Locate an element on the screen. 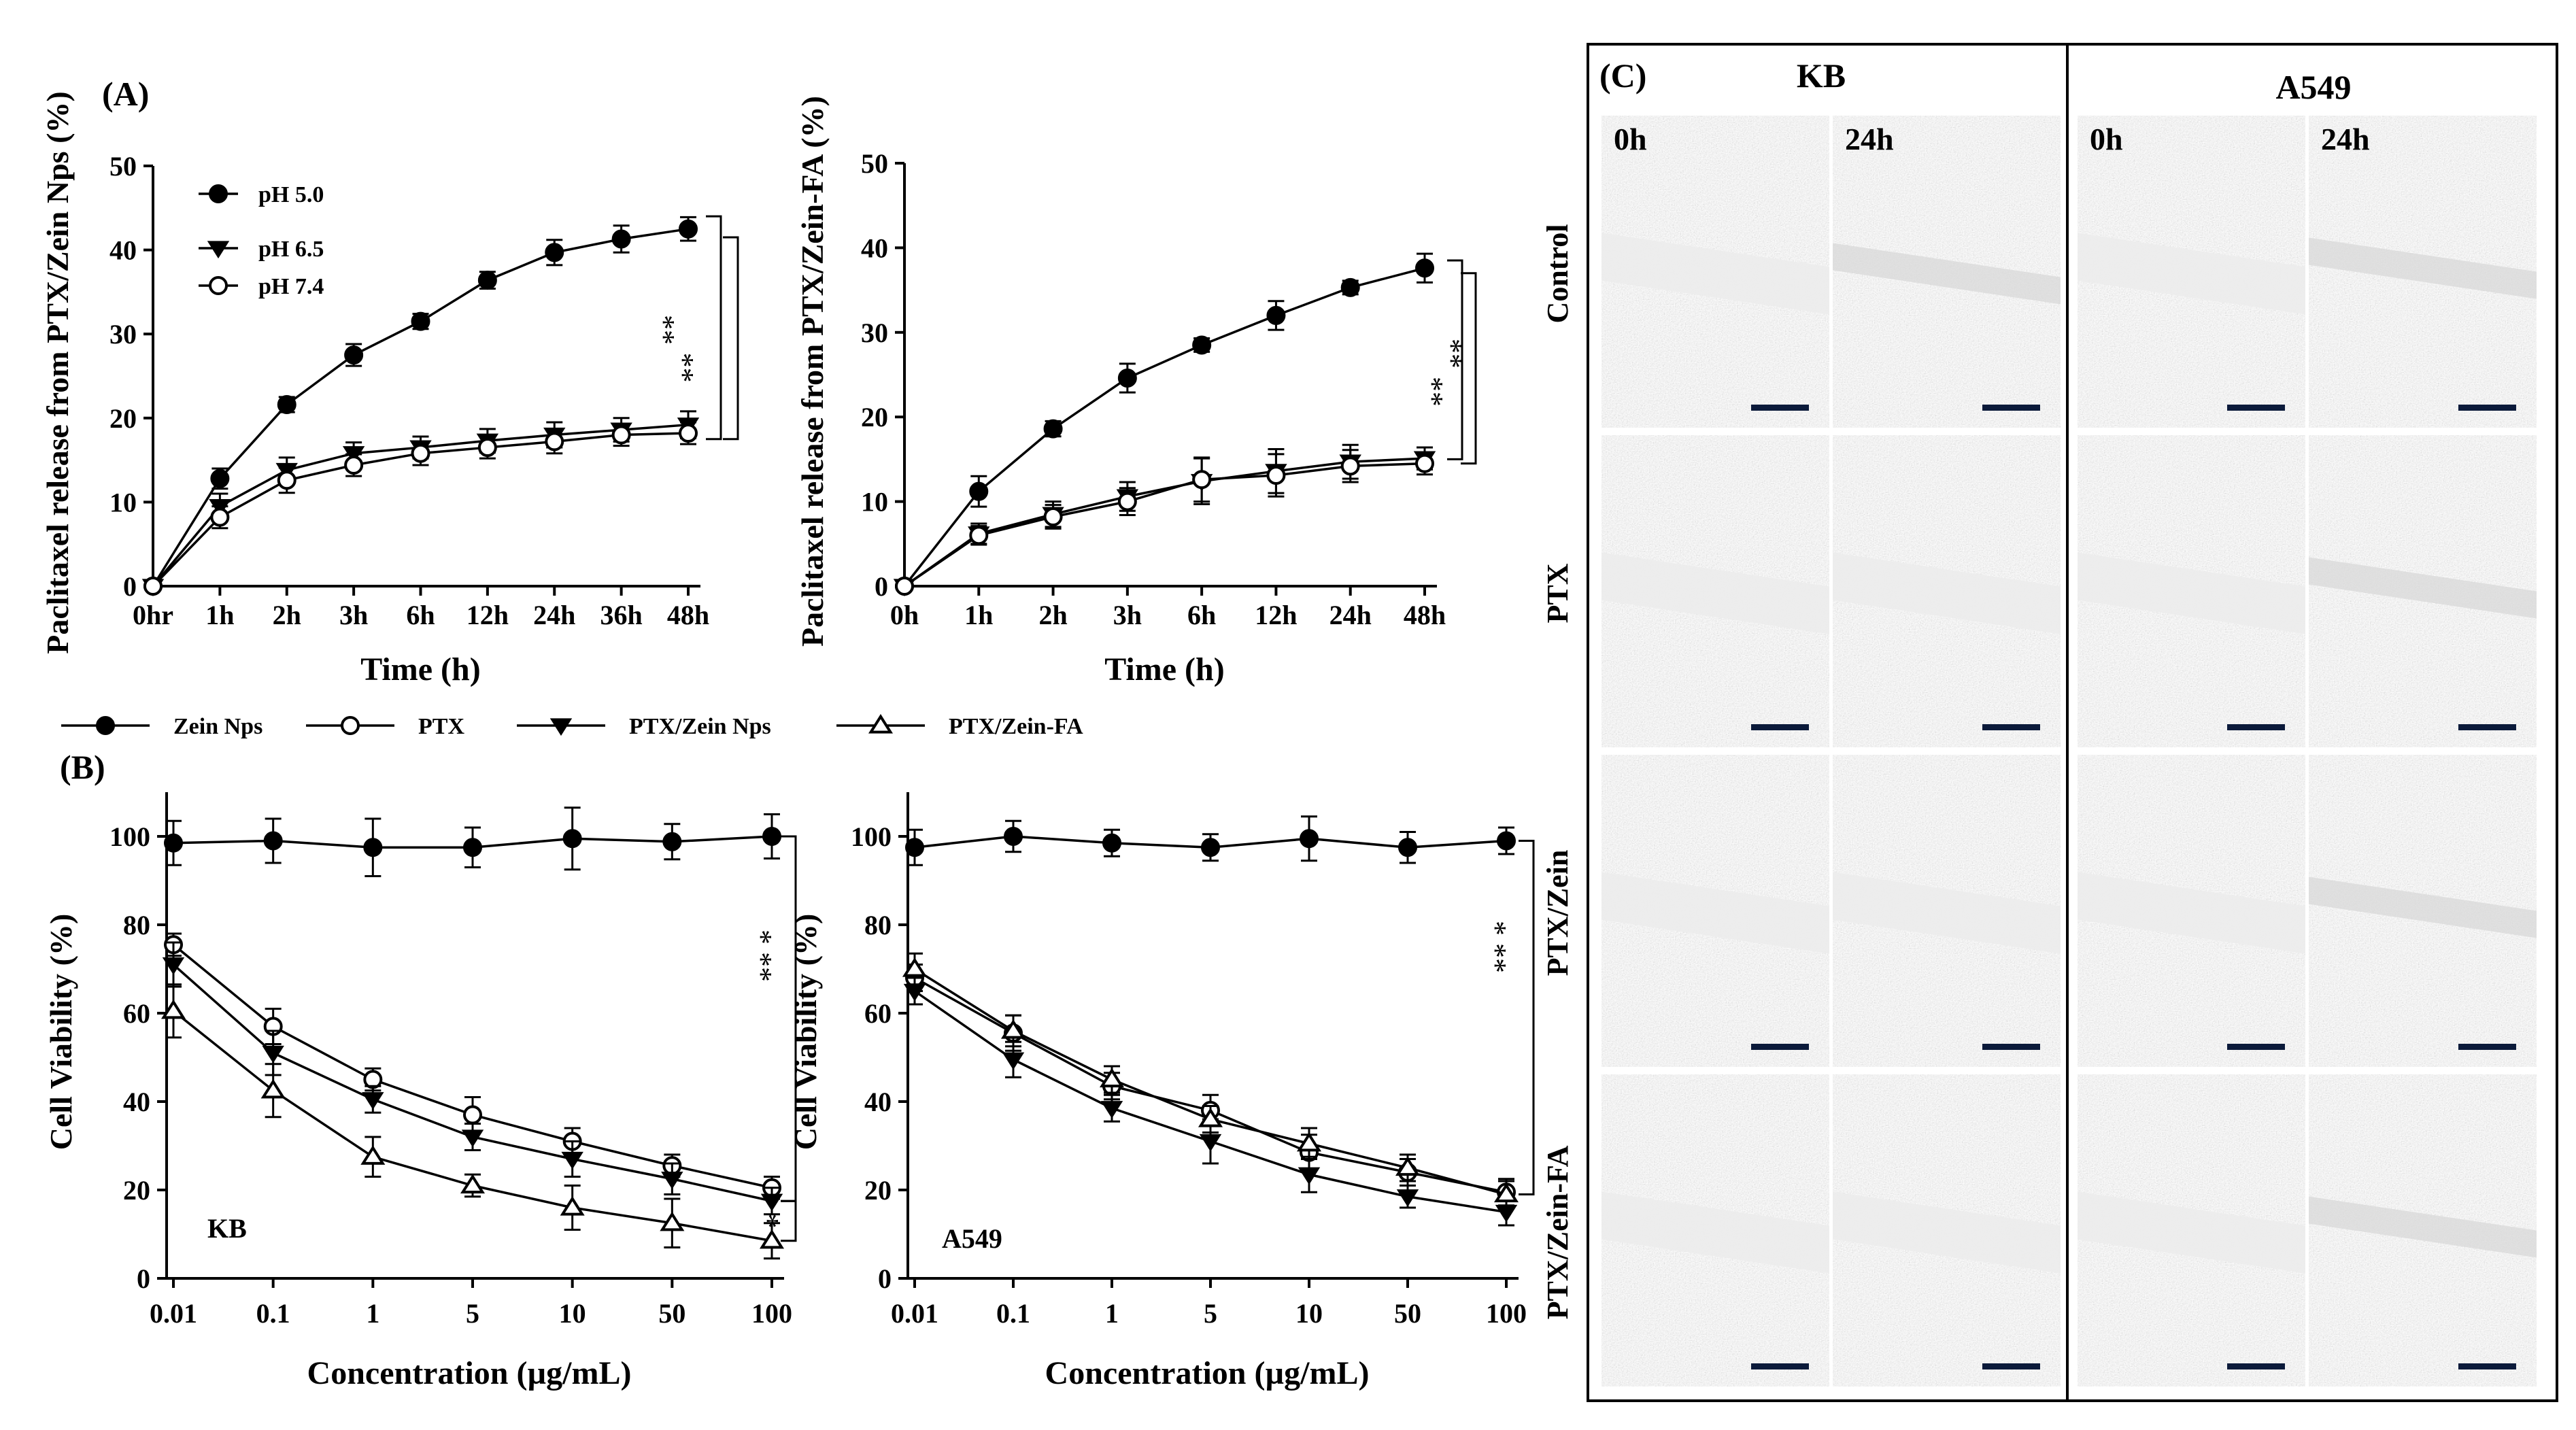  x-tick-label: 0h is located at coordinates (904, 615).